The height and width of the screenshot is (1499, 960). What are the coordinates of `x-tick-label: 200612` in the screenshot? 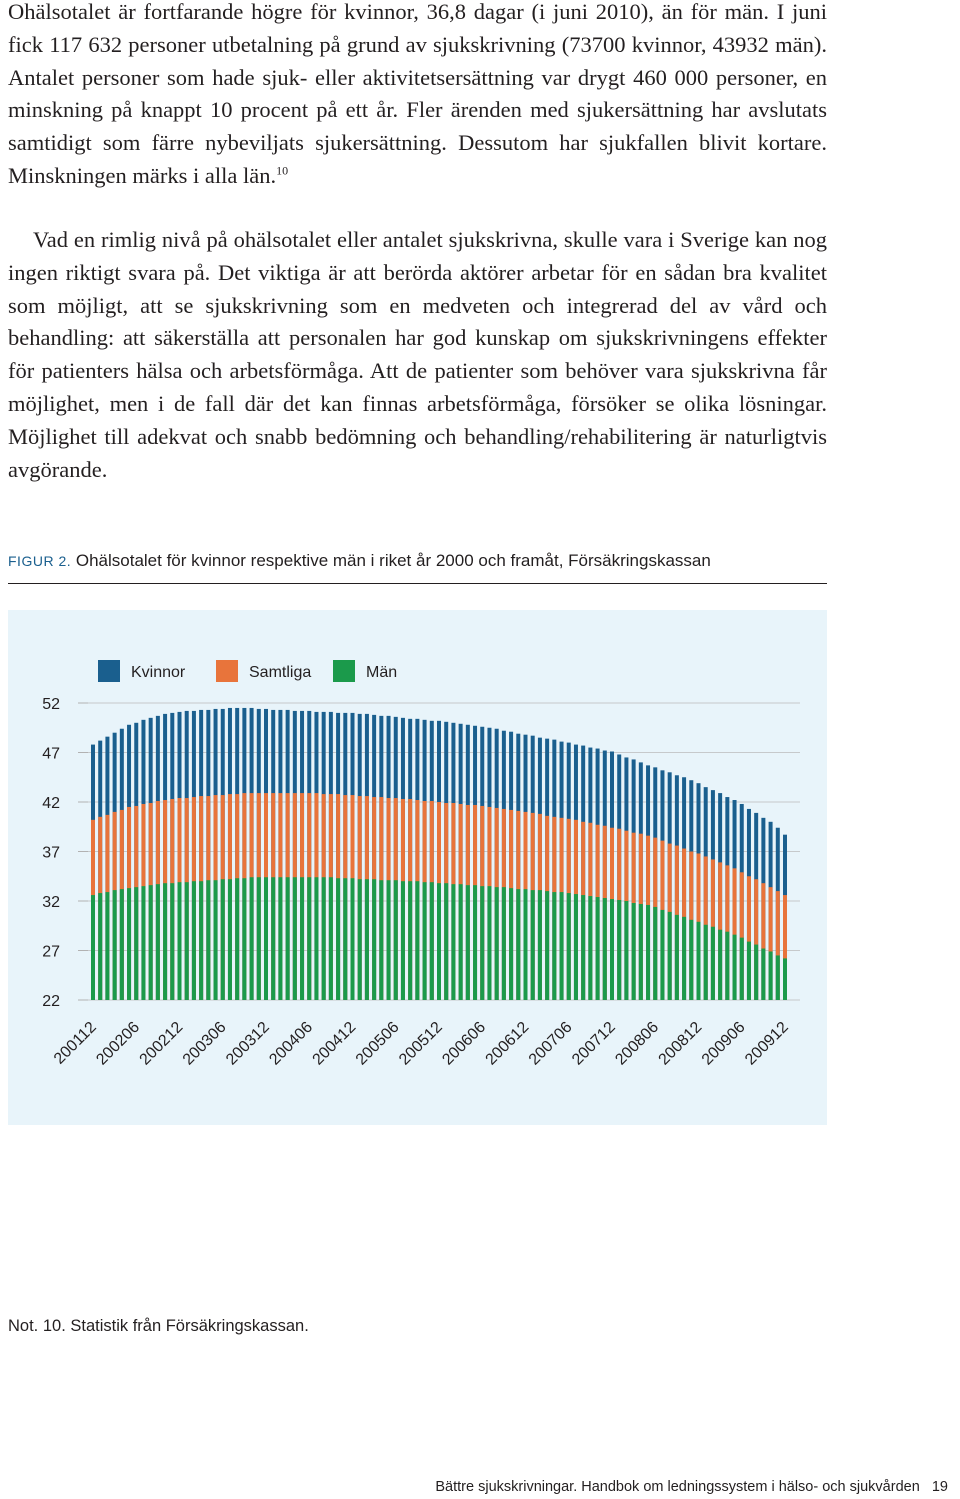 It's located at (508, 1044).